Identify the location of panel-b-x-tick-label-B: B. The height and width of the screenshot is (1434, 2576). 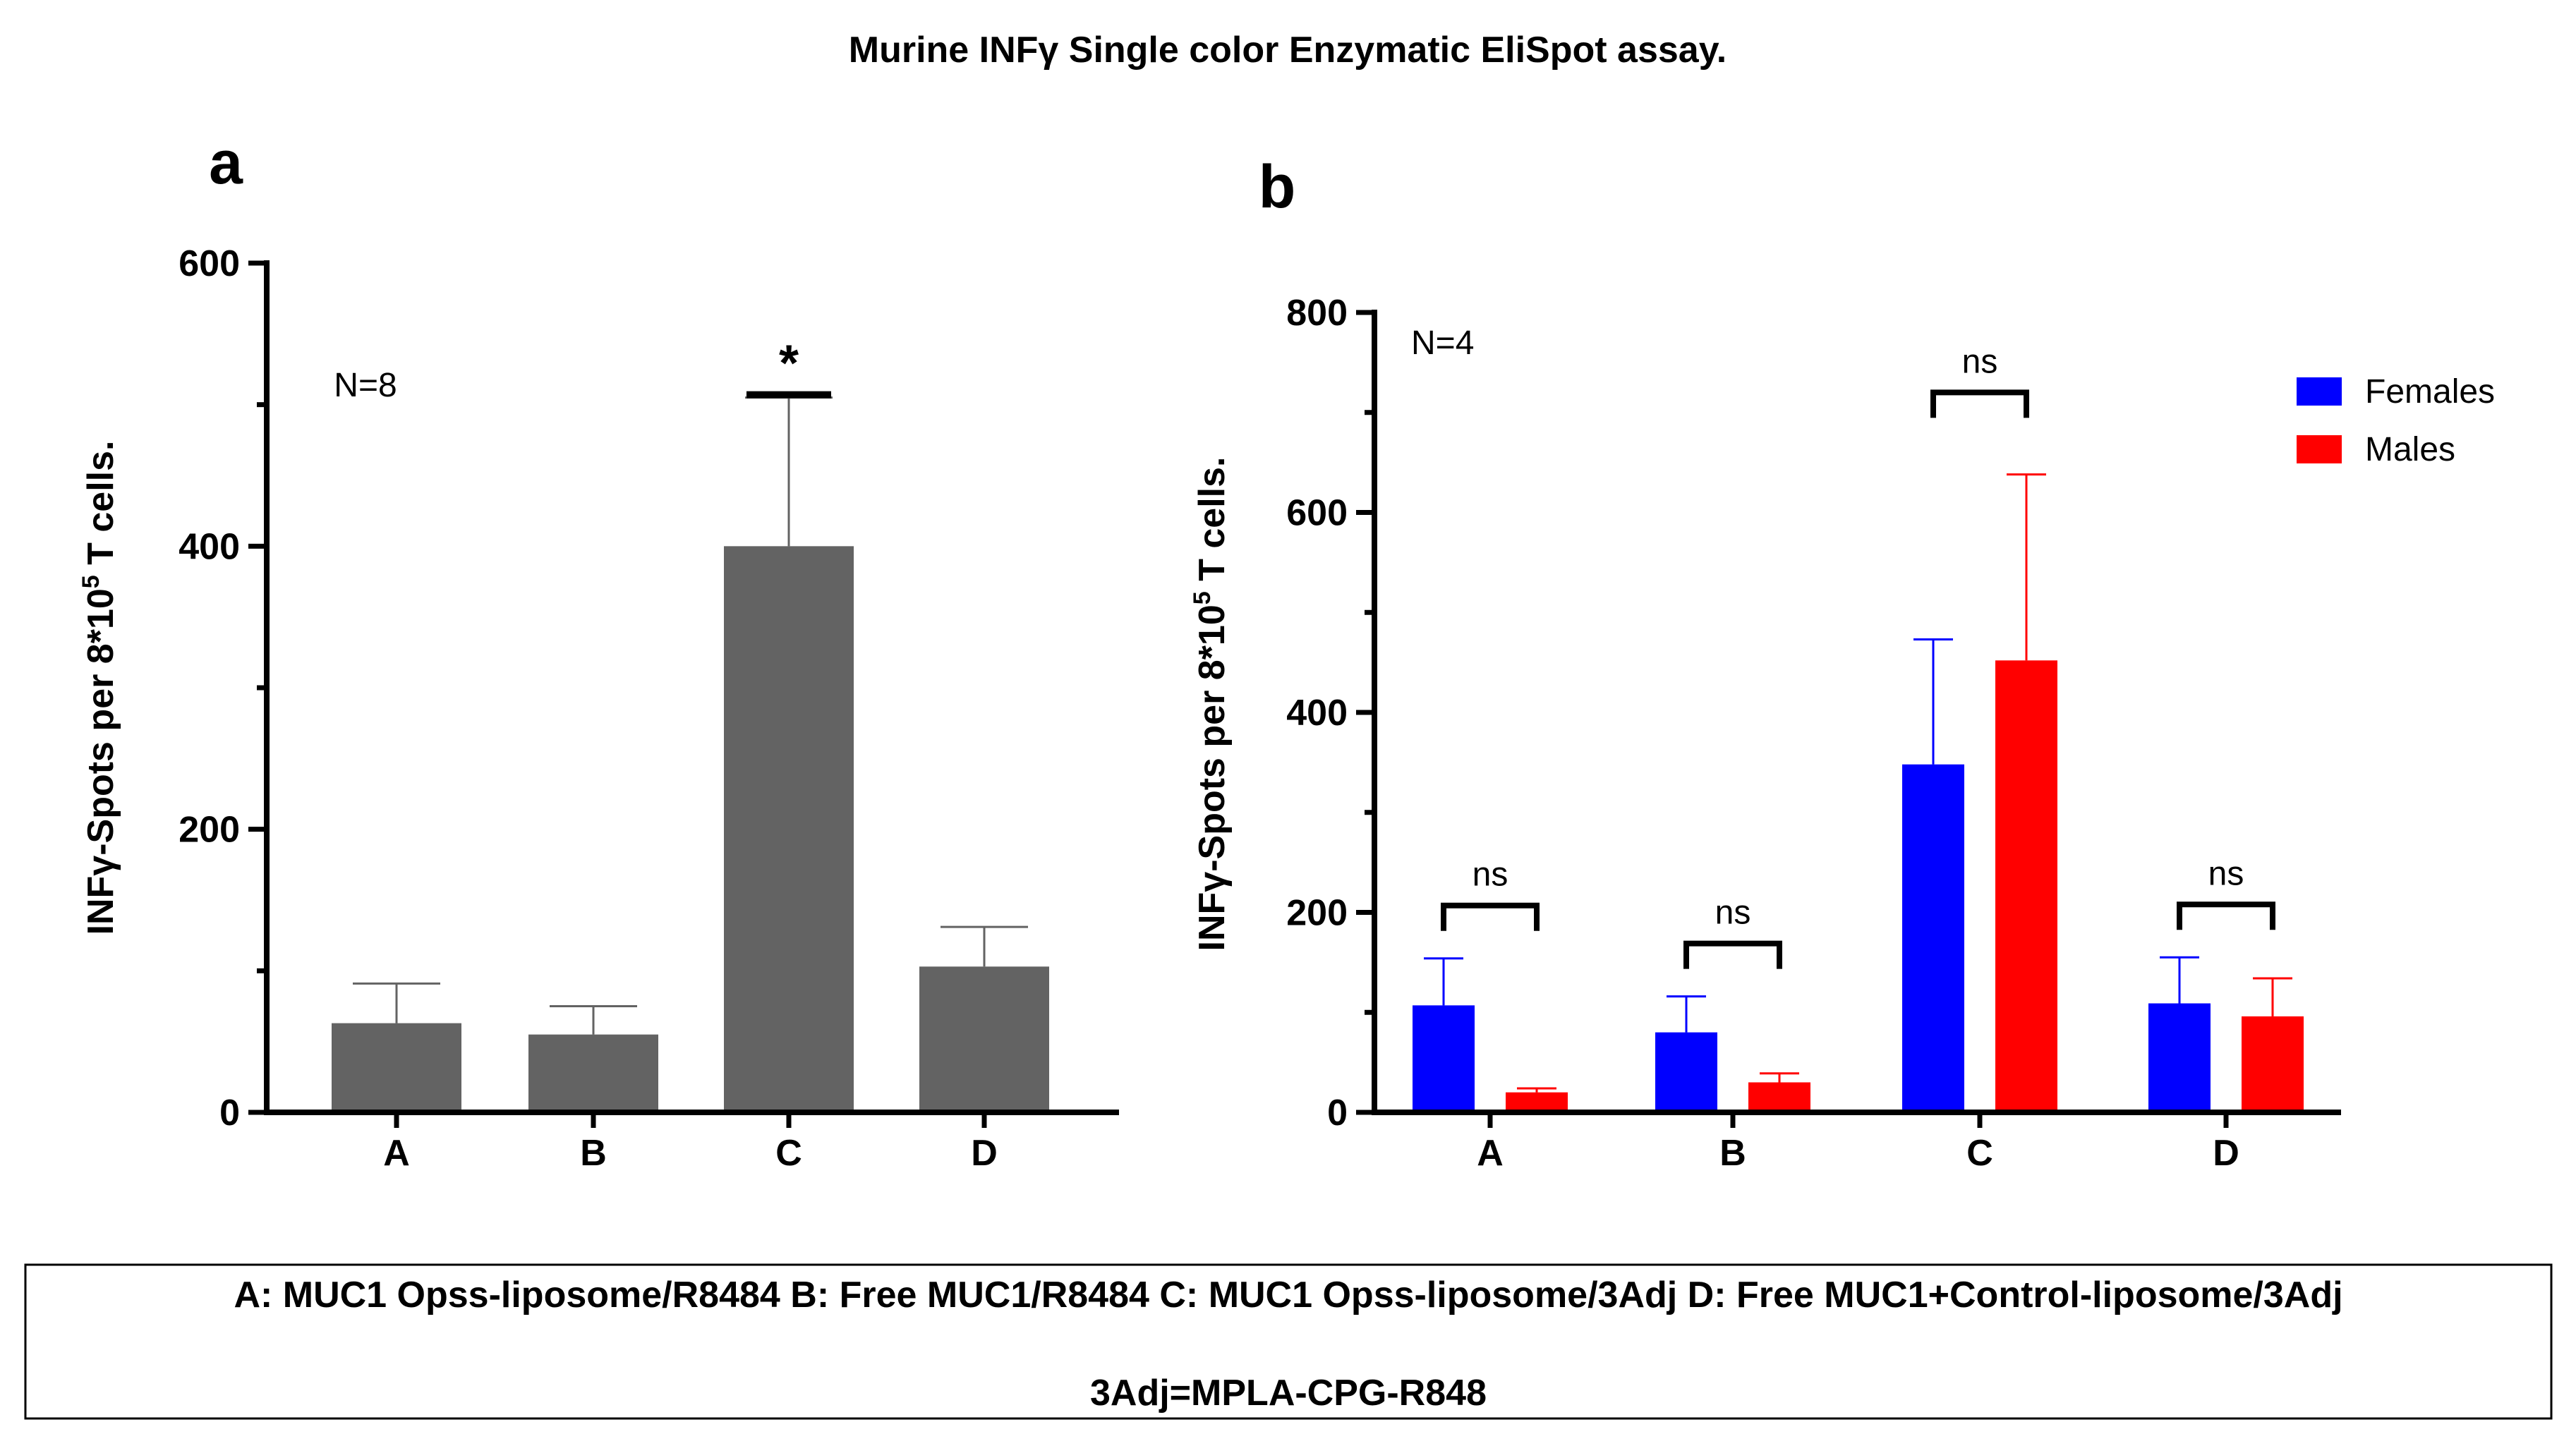
(1732, 1154).